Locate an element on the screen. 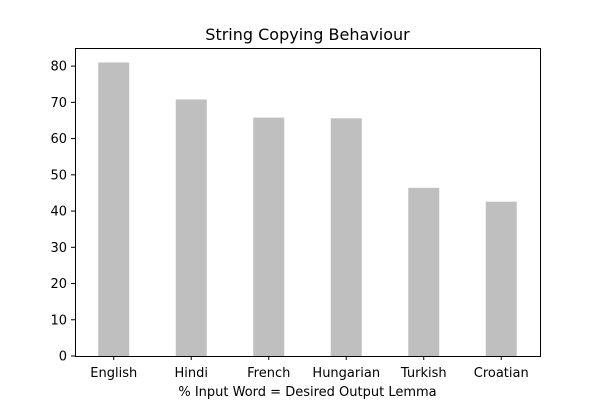 This screenshot has width=600, height=400. y-tick-label: 60 is located at coordinates (58, 139).